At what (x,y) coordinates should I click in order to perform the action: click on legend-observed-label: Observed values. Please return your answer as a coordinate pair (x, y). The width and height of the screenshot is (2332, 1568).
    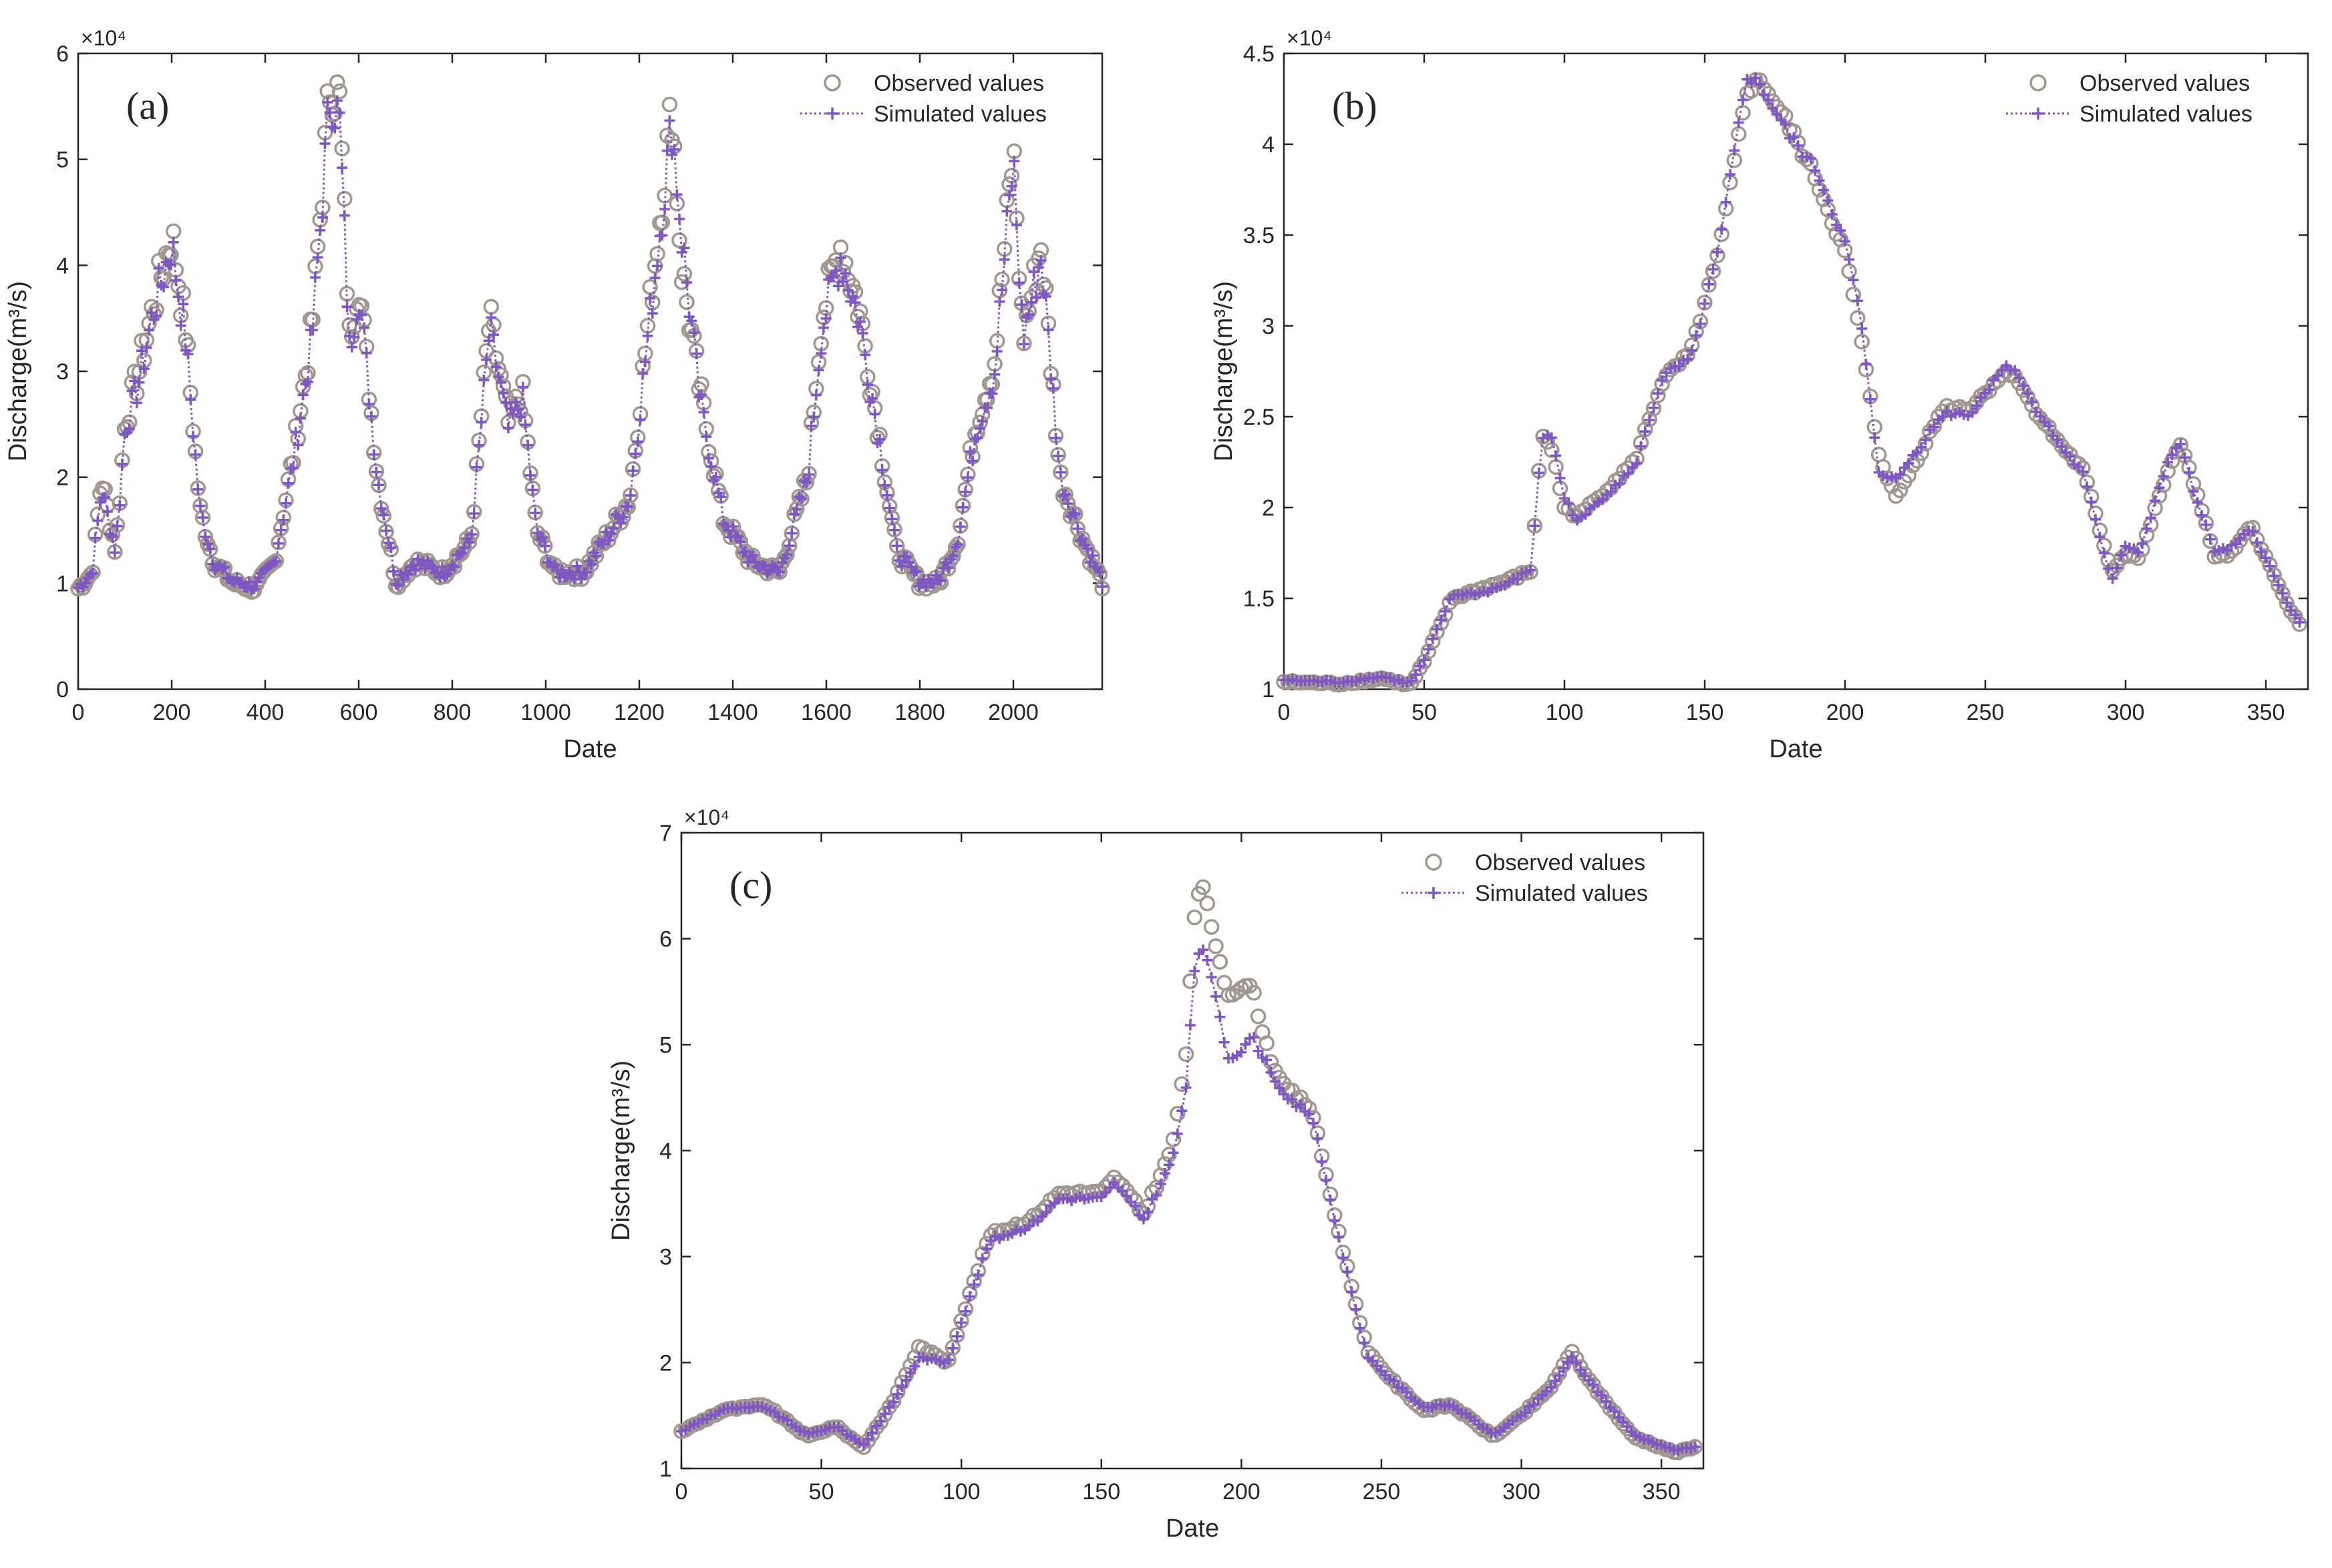
    Looking at the image, I should click on (1560, 862).